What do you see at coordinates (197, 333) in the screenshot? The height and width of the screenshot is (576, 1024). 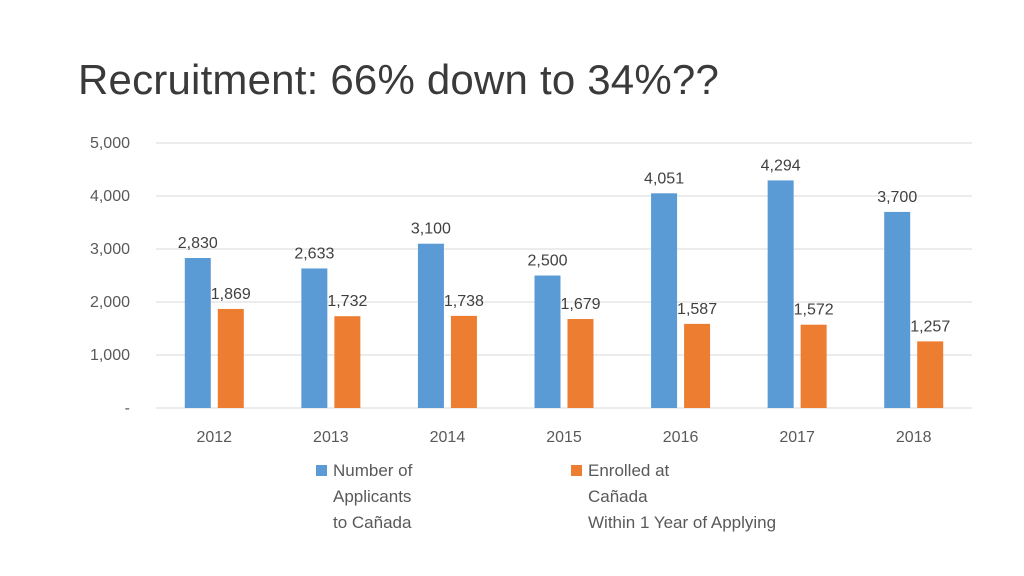 I see `bar-applicants-2012` at bounding box center [197, 333].